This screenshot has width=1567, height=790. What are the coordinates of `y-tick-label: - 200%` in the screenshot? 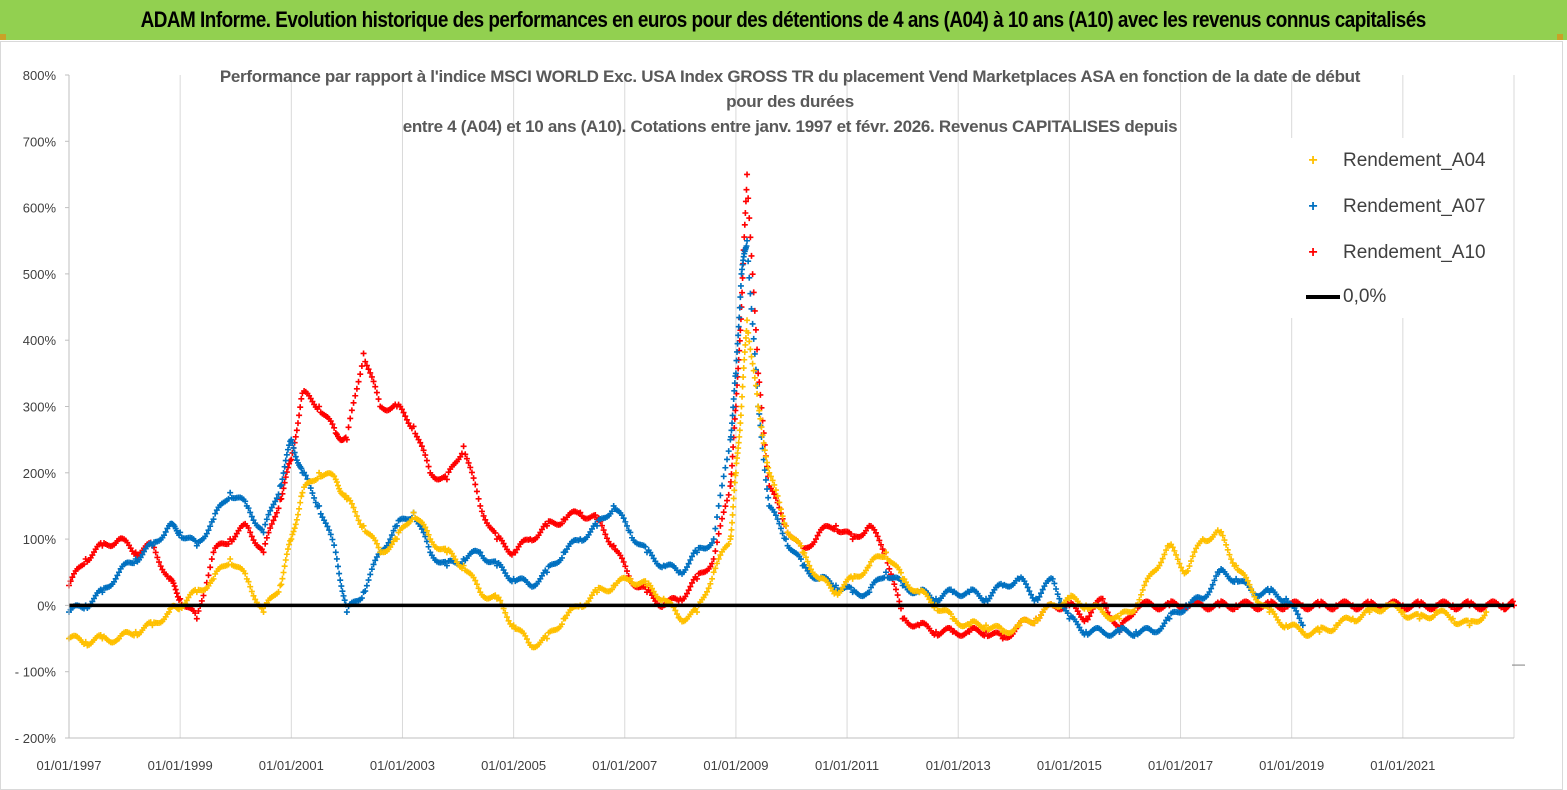 It's located at (36, 738).